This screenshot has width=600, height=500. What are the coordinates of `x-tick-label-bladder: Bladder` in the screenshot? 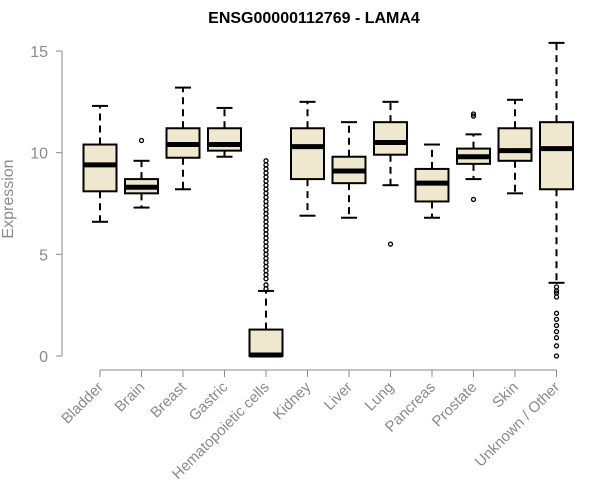 It's located at (82, 403).